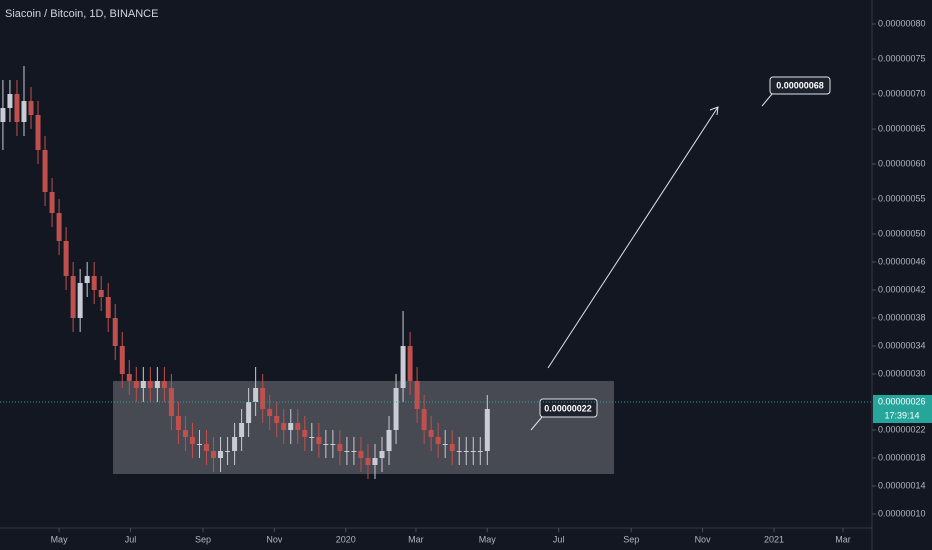 This screenshot has width=932, height=550. Describe the element at coordinates (902, 429) in the screenshot. I see `y-tick-label: 0.00000022` at that location.